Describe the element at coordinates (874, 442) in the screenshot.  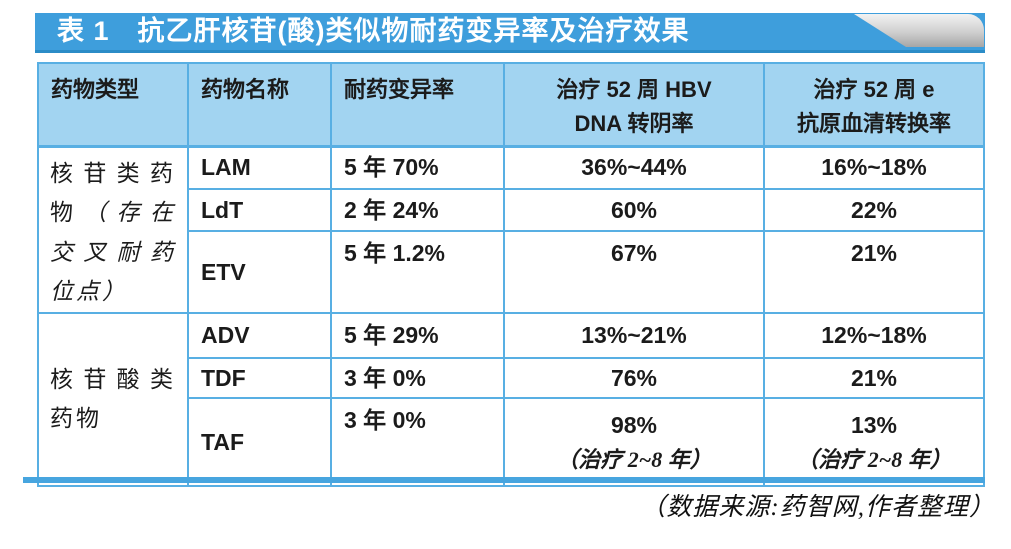
I see `cell-seroconversion-rate: 13% （治疗 2~8 年）` at that location.